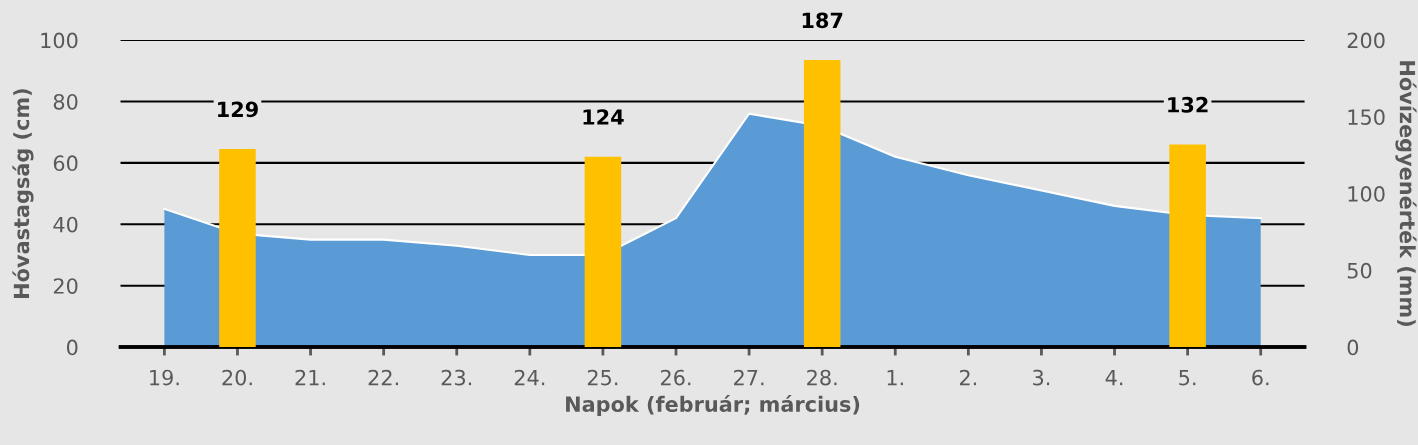 This screenshot has width=1418, height=445. What do you see at coordinates (1188, 104) in the screenshot?
I see `data-label: 132` at bounding box center [1188, 104].